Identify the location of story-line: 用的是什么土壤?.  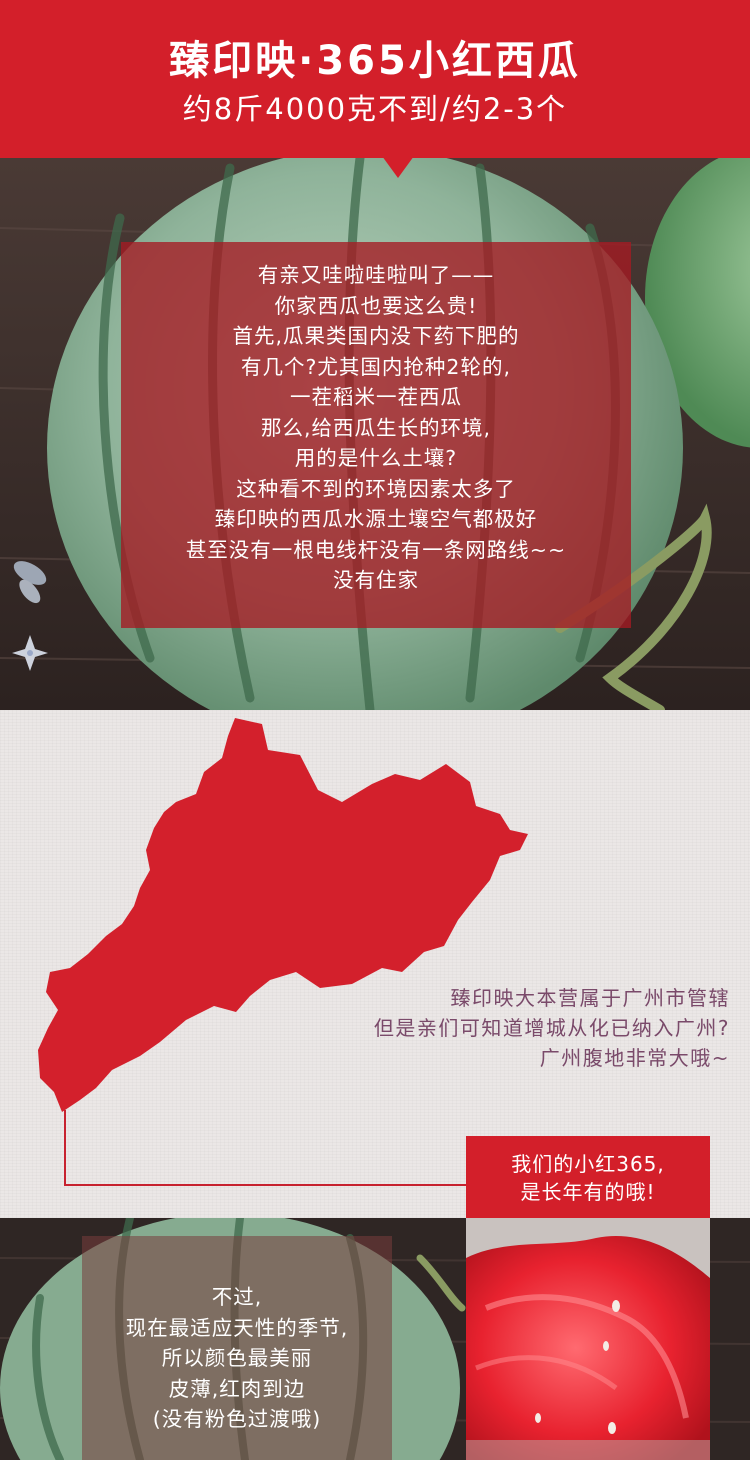
(376, 458).